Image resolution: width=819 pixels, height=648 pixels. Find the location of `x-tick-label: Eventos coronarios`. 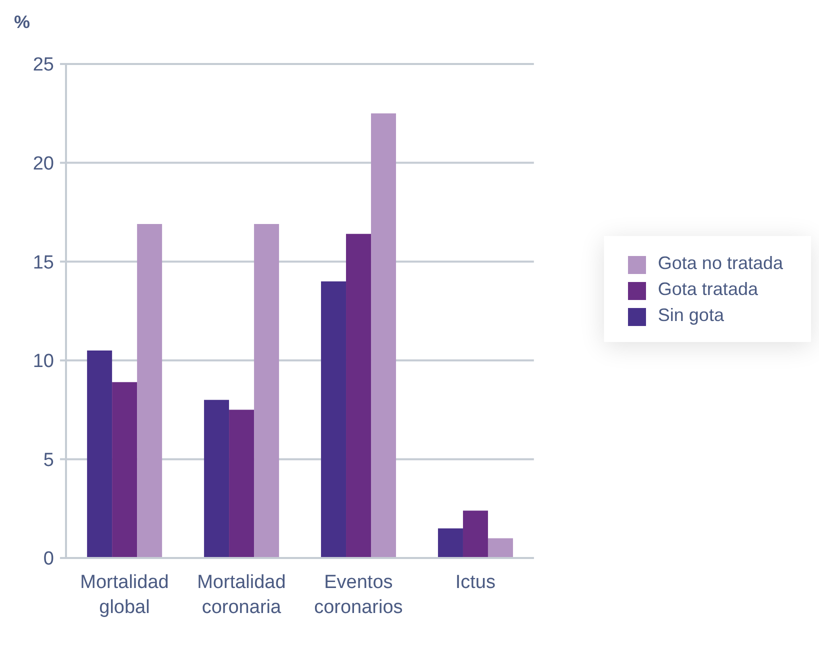

x-tick-label: Eventos coronarios is located at coordinates (358, 595).